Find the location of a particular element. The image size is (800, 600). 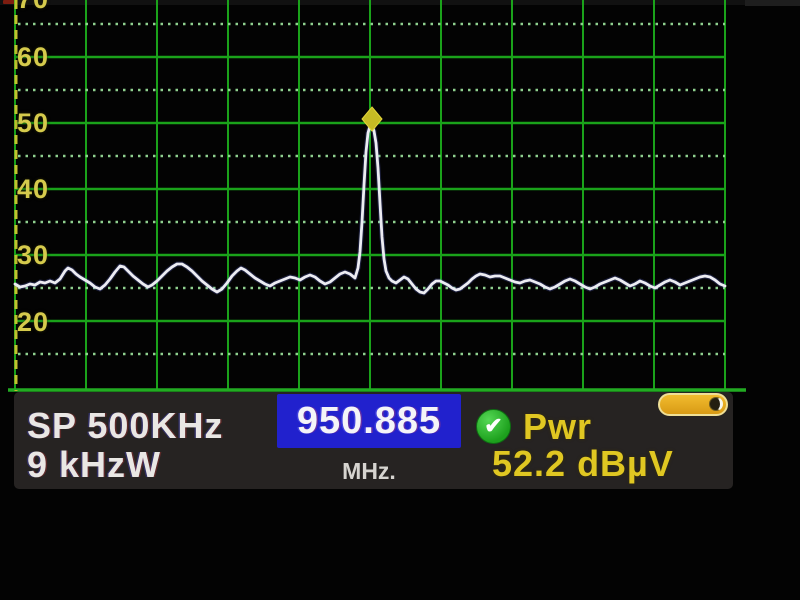

rbw-setting-label: 9 kHzW is located at coordinates (94, 464).